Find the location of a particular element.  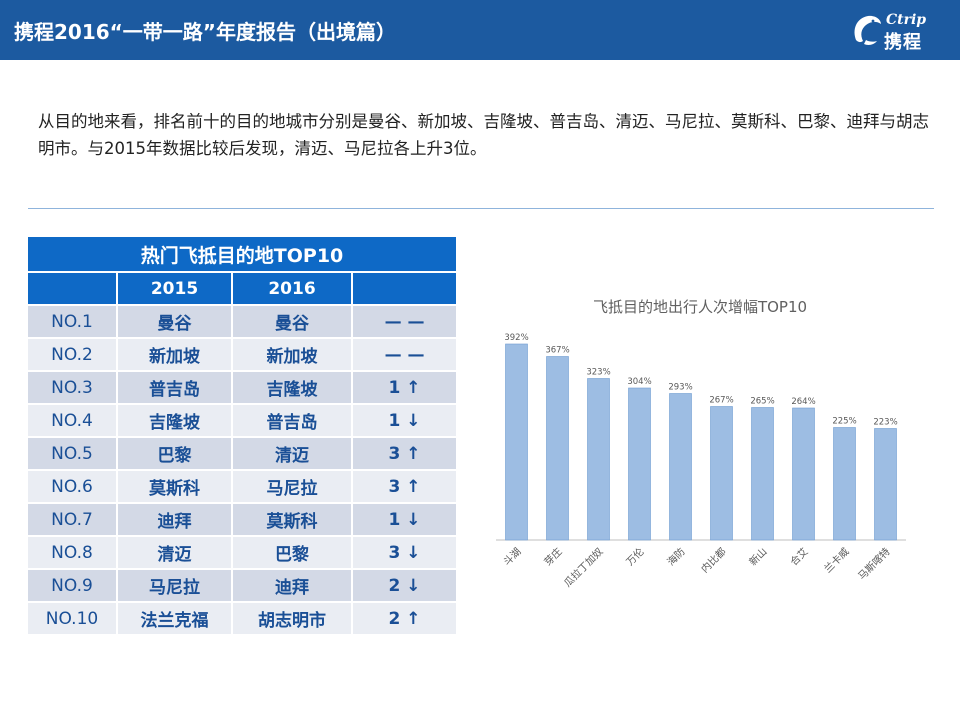

city-2015-cell: 巴黎 is located at coordinates (174, 453).